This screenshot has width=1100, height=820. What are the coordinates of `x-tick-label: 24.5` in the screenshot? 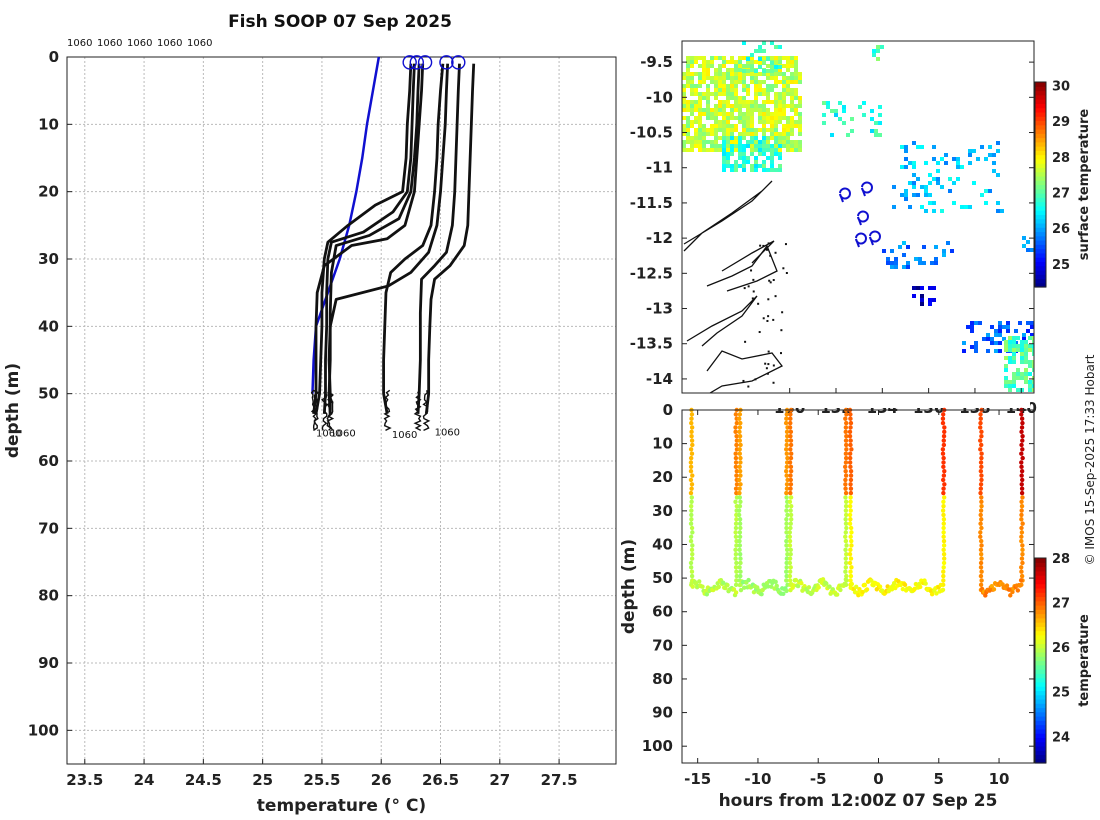 It's located at (203, 780).